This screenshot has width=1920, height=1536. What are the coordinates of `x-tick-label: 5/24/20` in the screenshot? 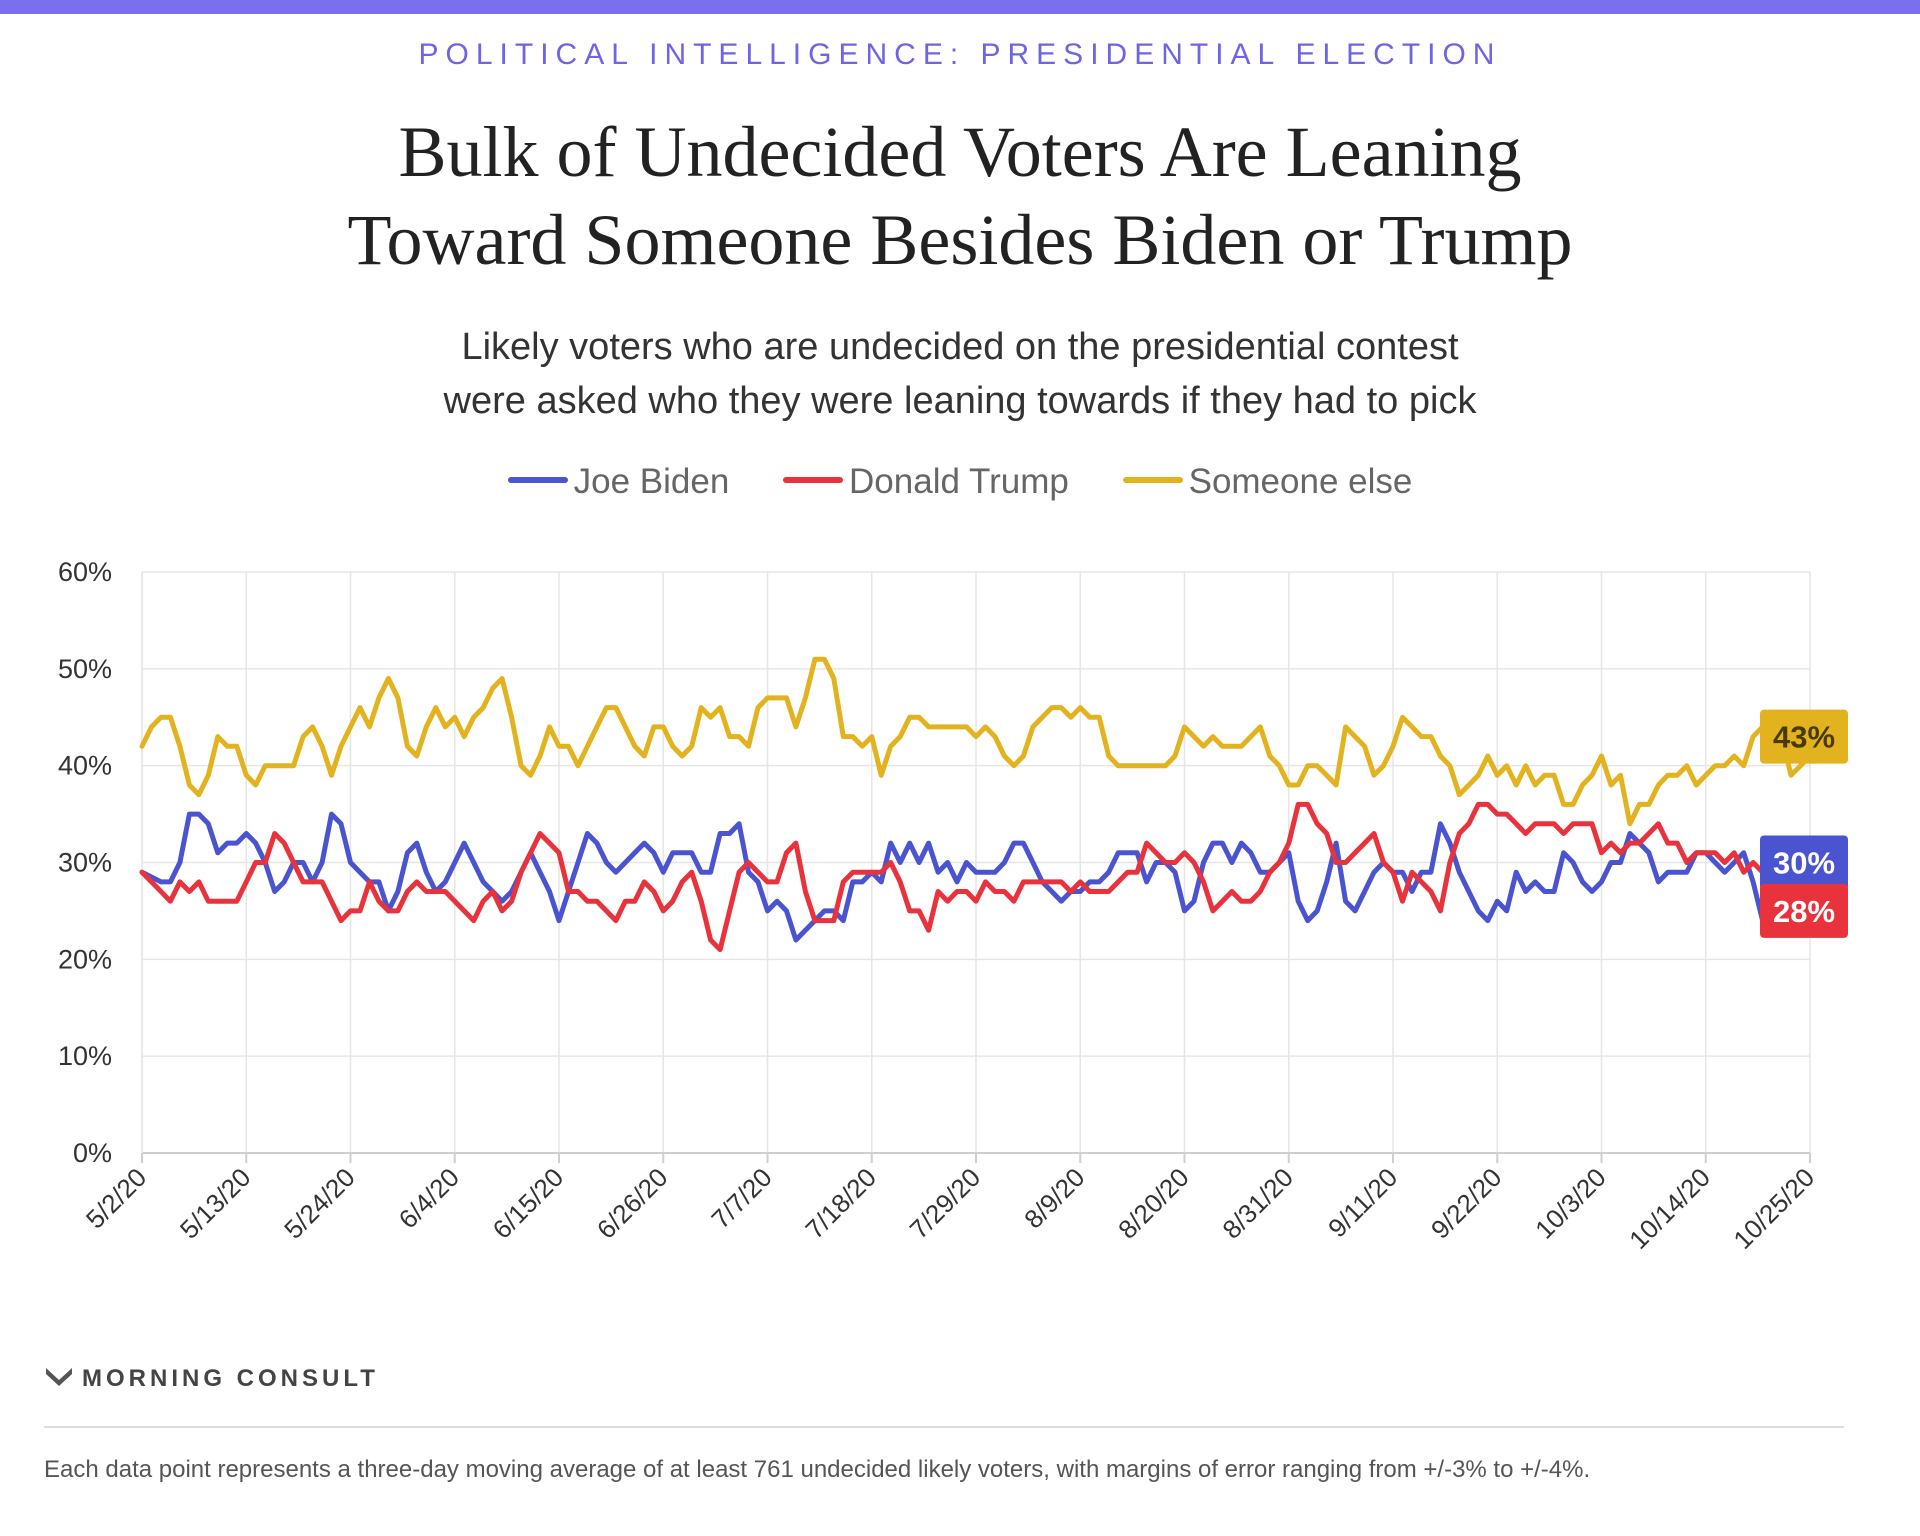 It's located at (319, 1203).